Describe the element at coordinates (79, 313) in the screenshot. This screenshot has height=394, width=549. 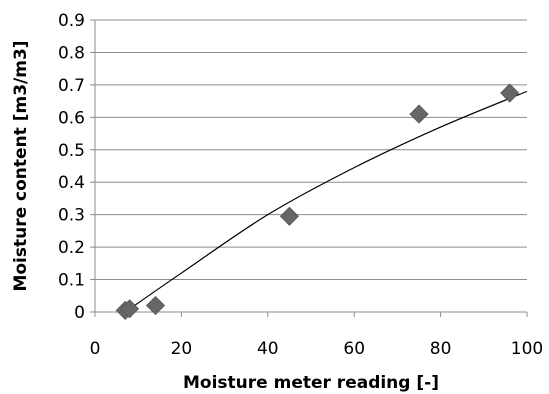
I see `y-tick-label: 0` at that location.